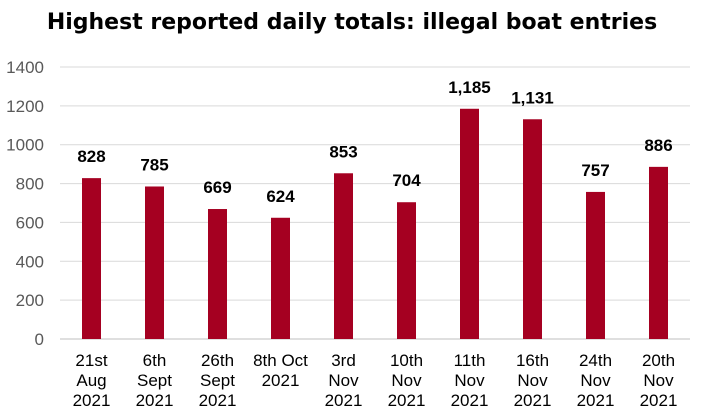 The width and height of the screenshot is (704, 420). What do you see at coordinates (25, 106) in the screenshot?
I see `y-tick-label: 1200` at bounding box center [25, 106].